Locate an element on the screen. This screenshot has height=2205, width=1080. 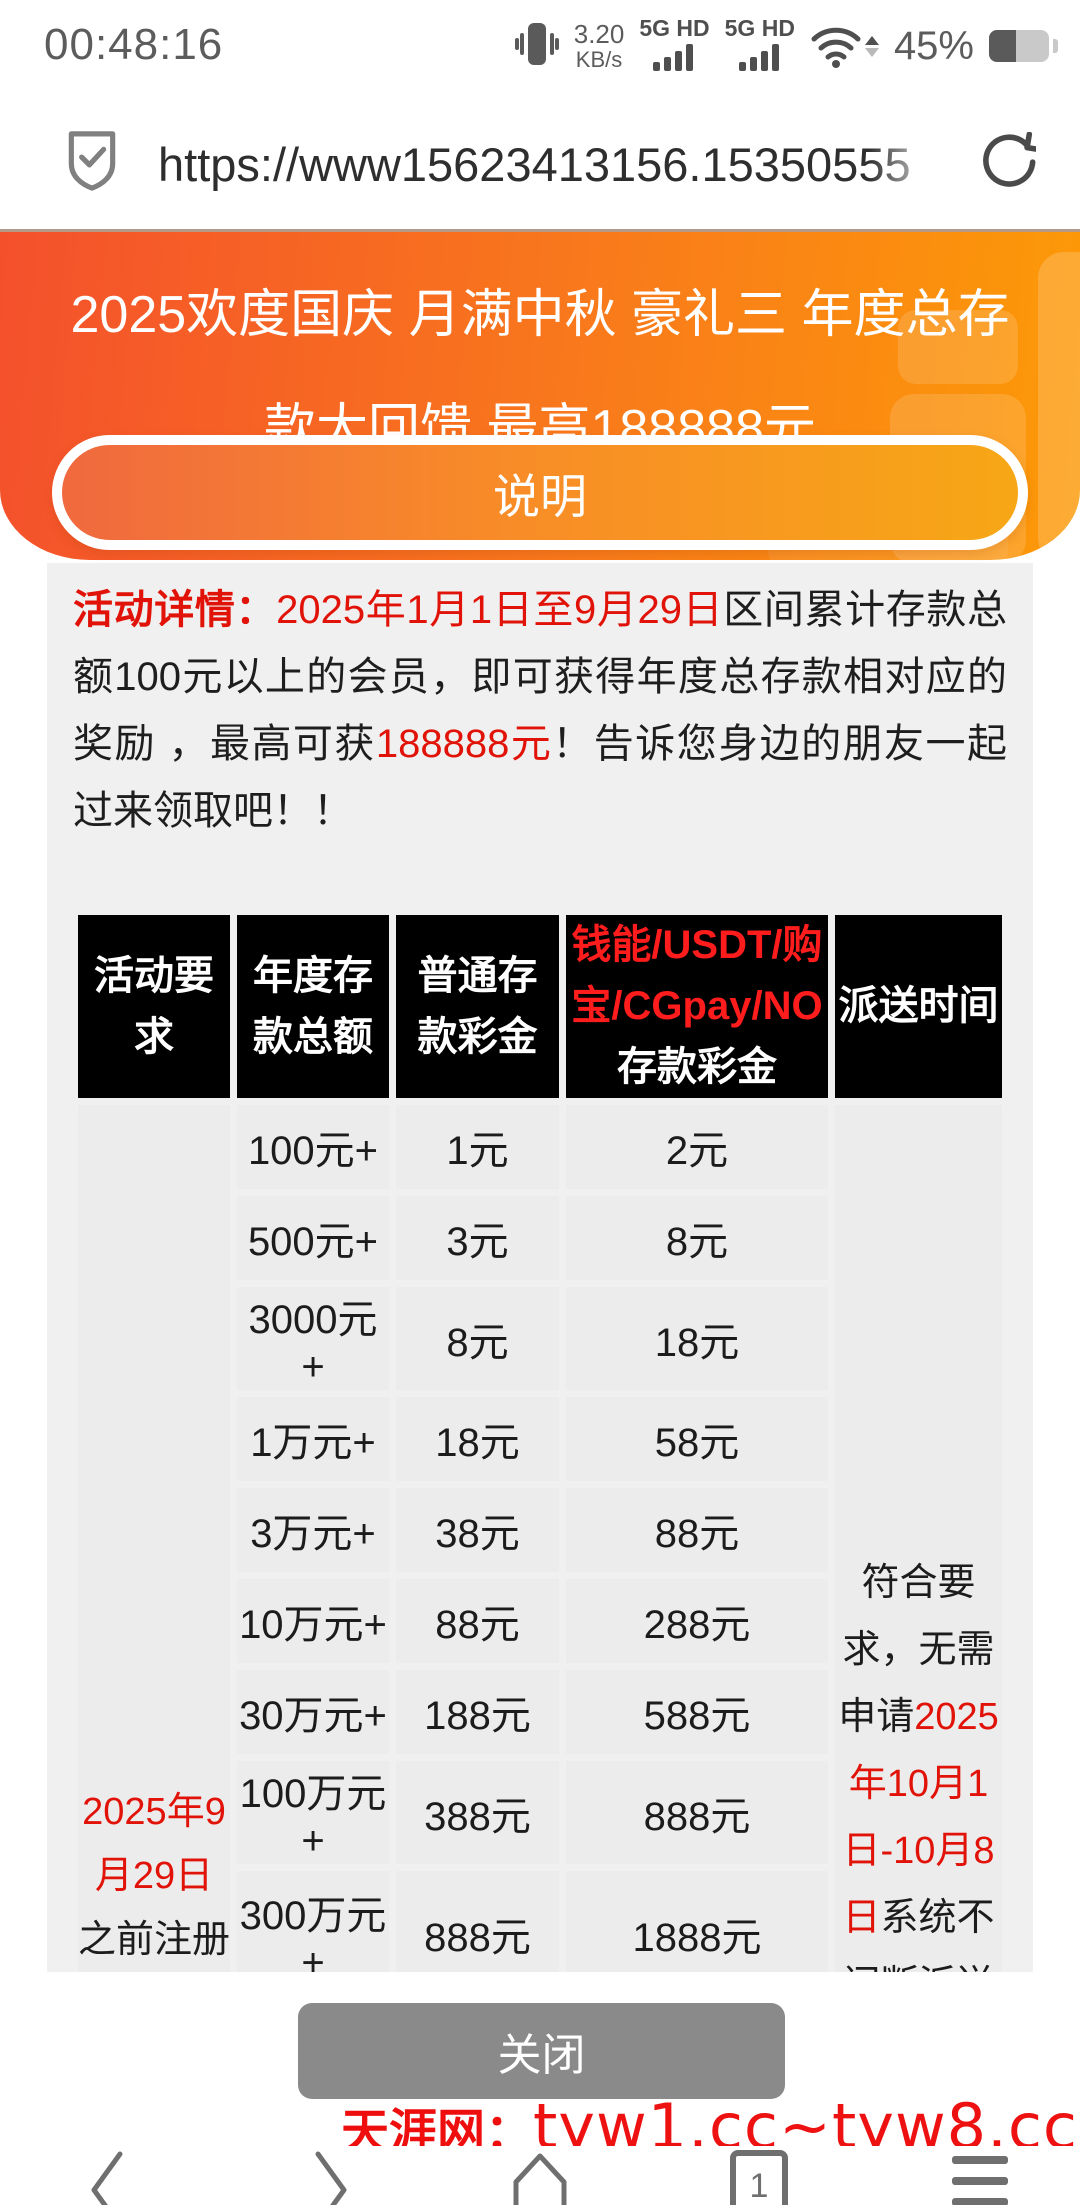
home-icon is located at coordinates (540, 2177).